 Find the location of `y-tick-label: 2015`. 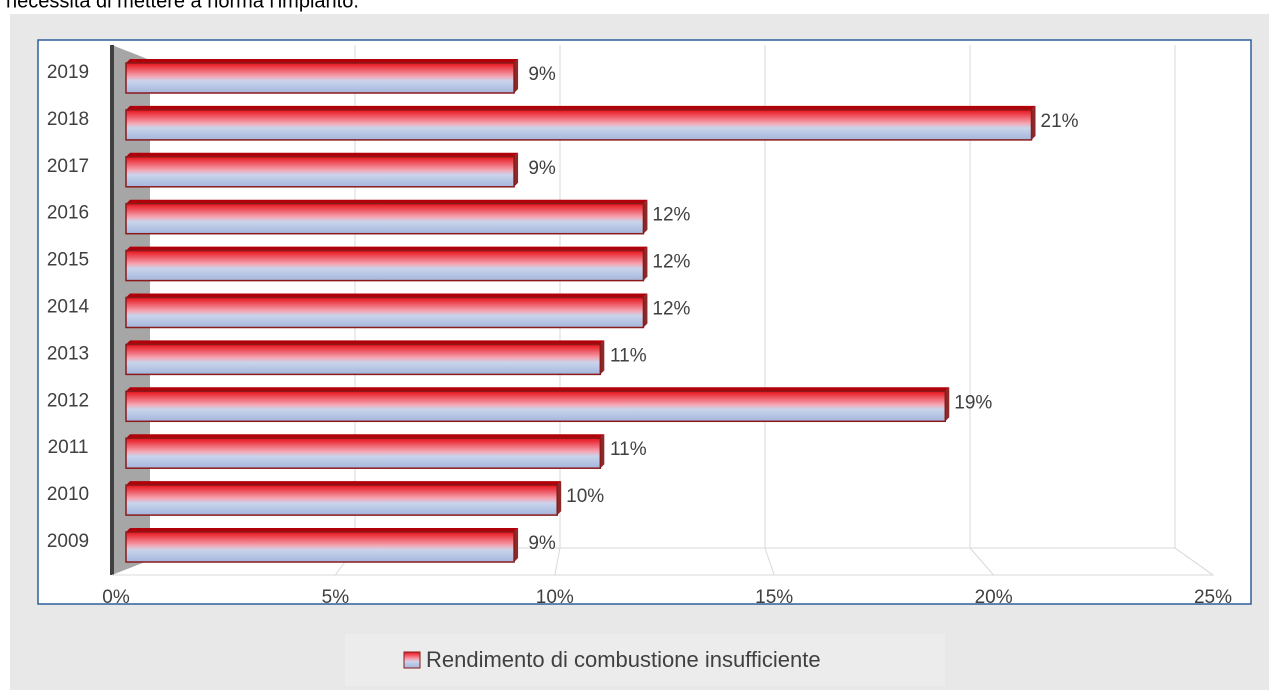

y-tick-label: 2015 is located at coordinates (68, 260).